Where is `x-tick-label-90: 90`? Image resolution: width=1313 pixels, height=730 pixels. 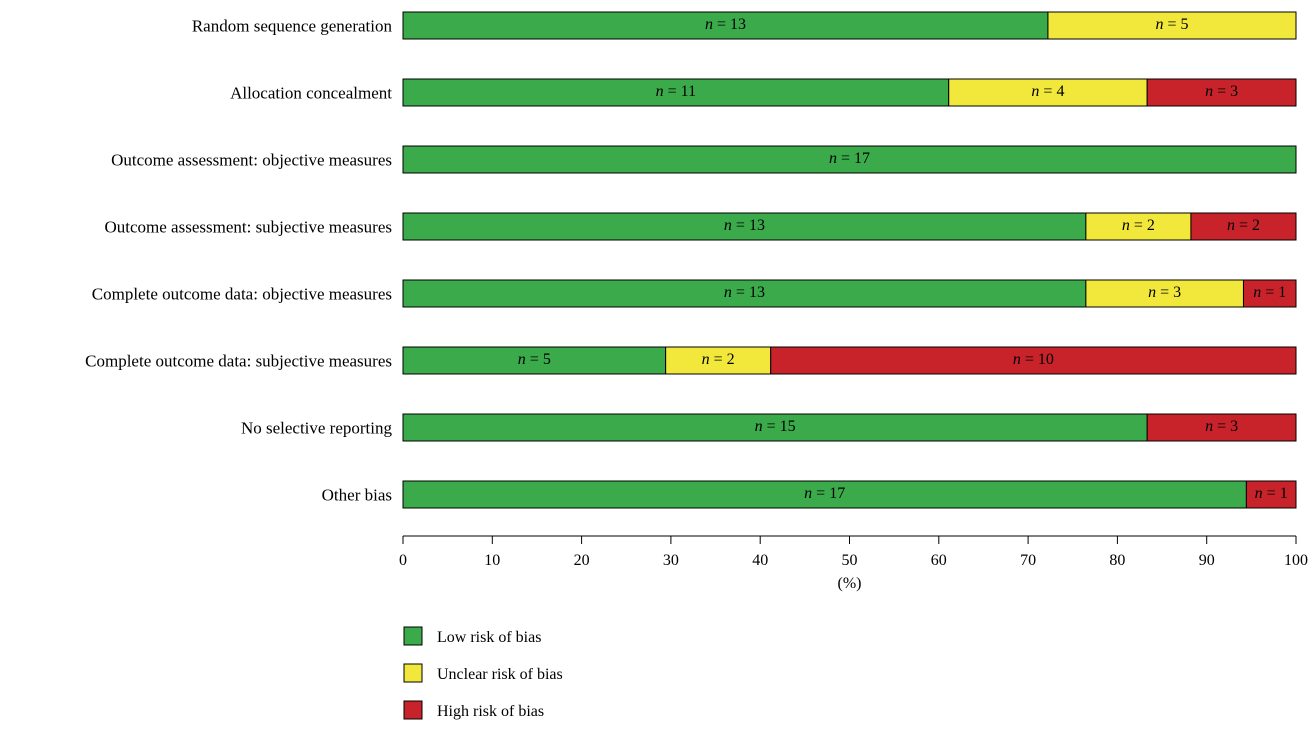
x-tick-label-90: 90 is located at coordinates (1207, 560).